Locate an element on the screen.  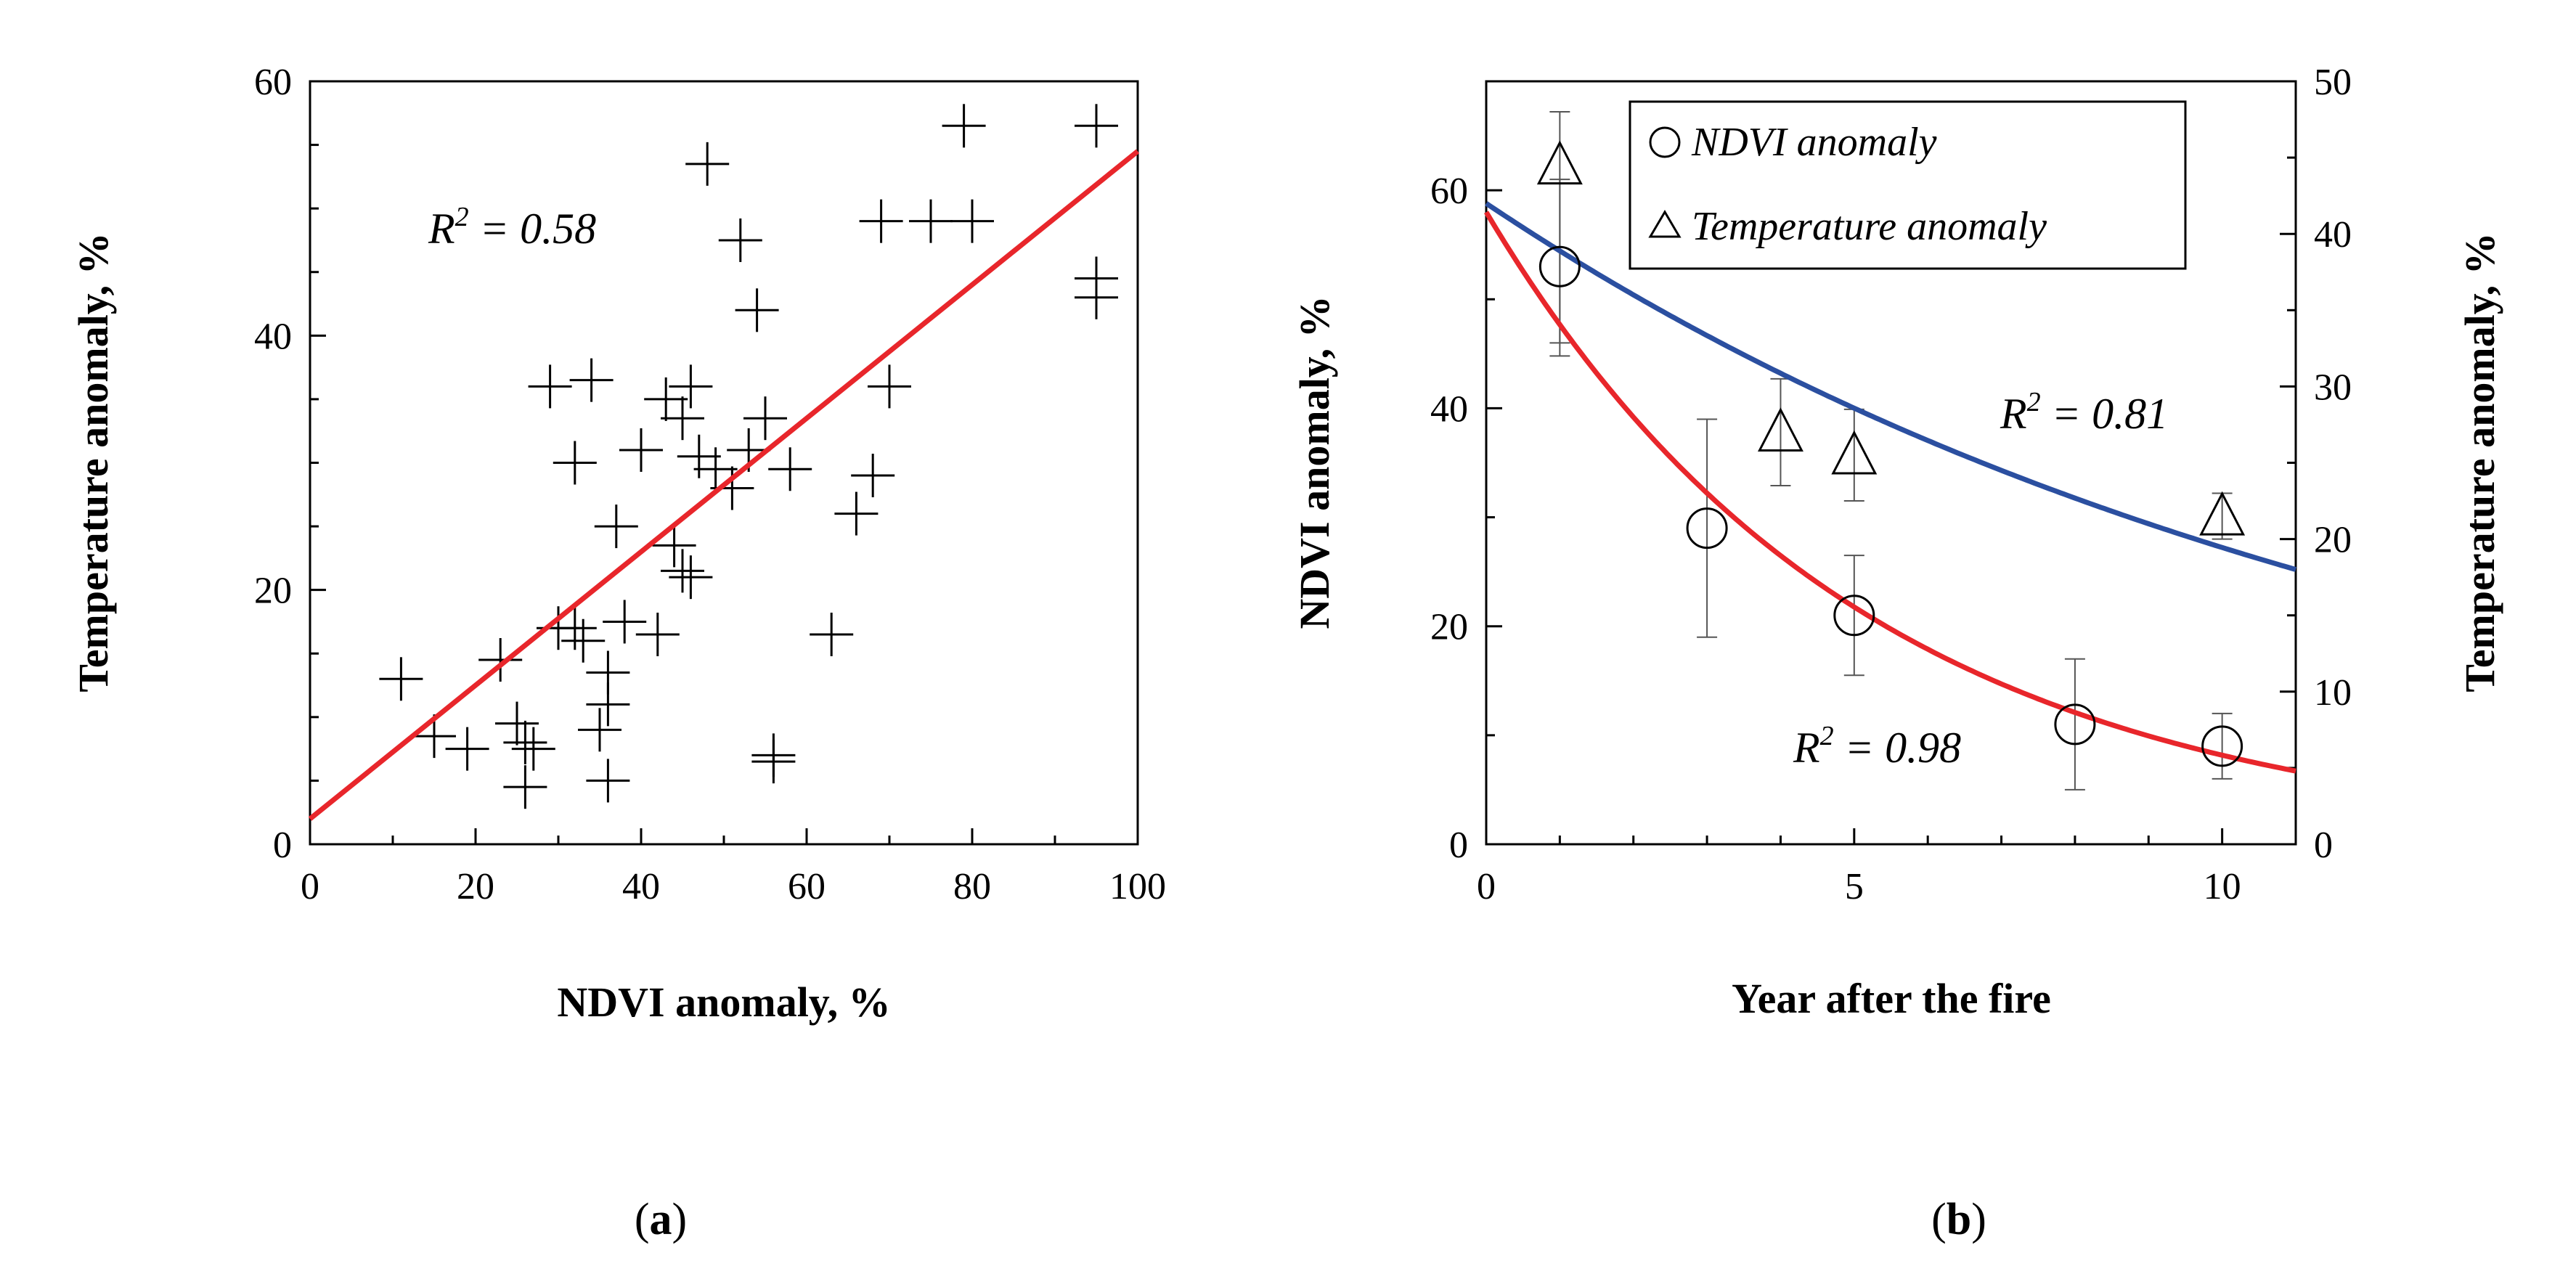
y-tick-label-right-b: 50 is located at coordinates (2333, 82).